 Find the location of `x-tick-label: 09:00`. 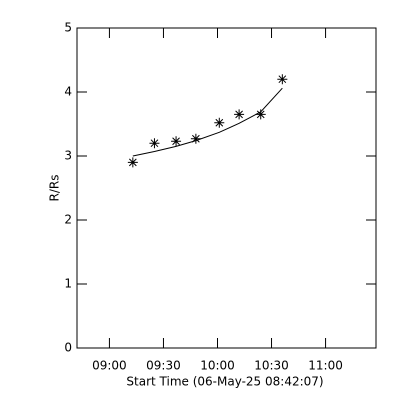

x-tick-label: 09:00 is located at coordinates (109, 366).